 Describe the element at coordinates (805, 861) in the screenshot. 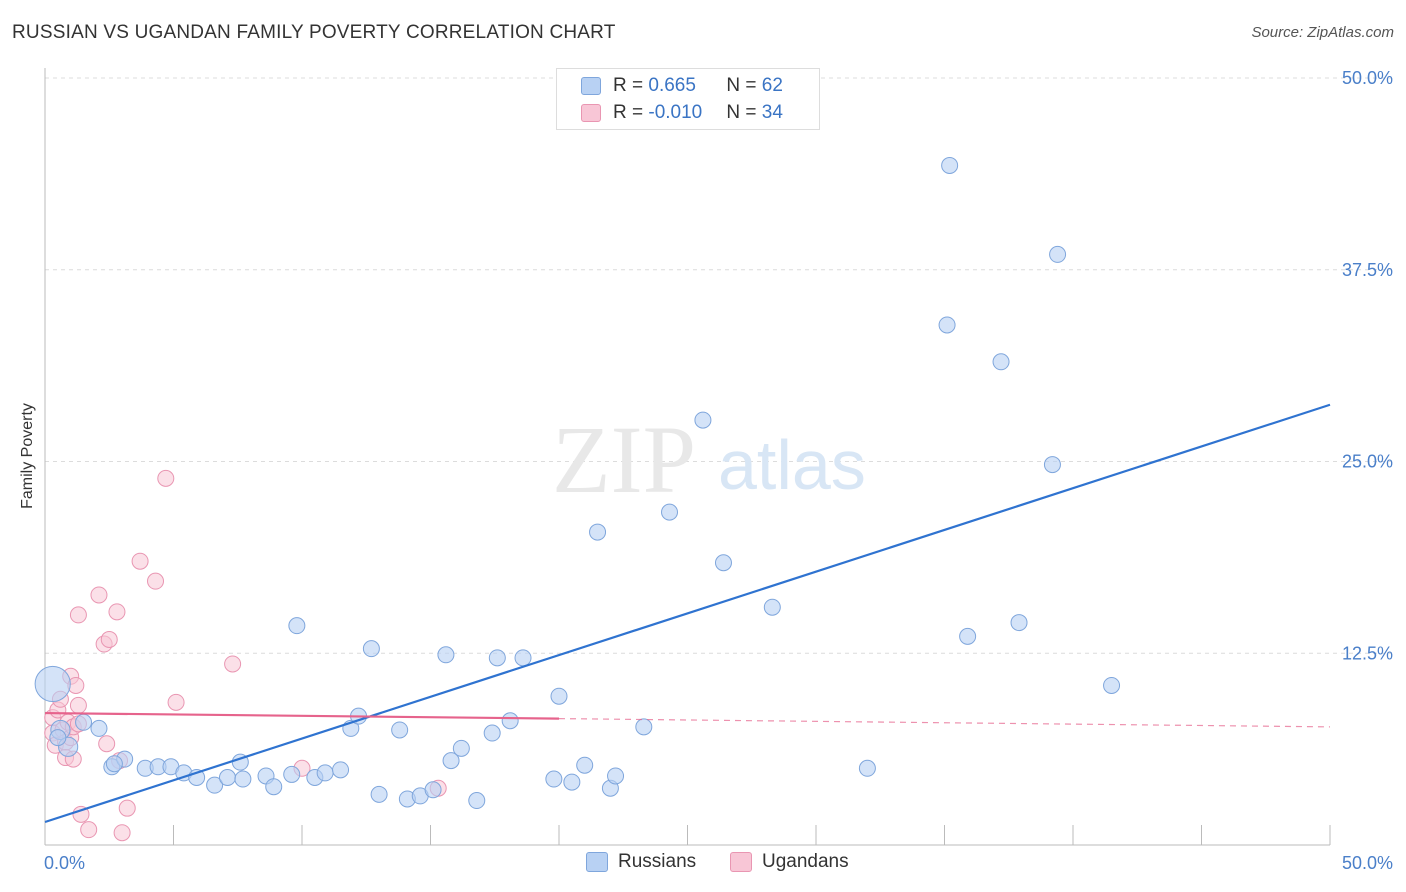

I see `ugandans-legend-label: Ugandans` at that location.